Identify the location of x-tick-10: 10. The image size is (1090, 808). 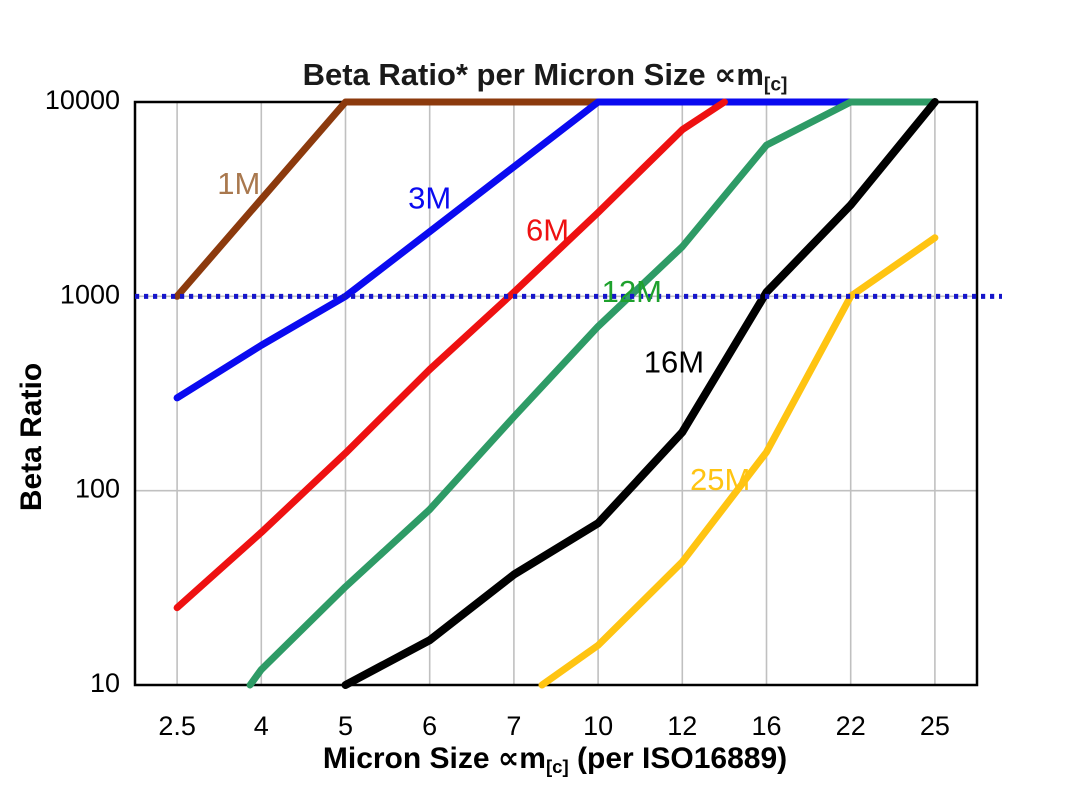
(598, 726).